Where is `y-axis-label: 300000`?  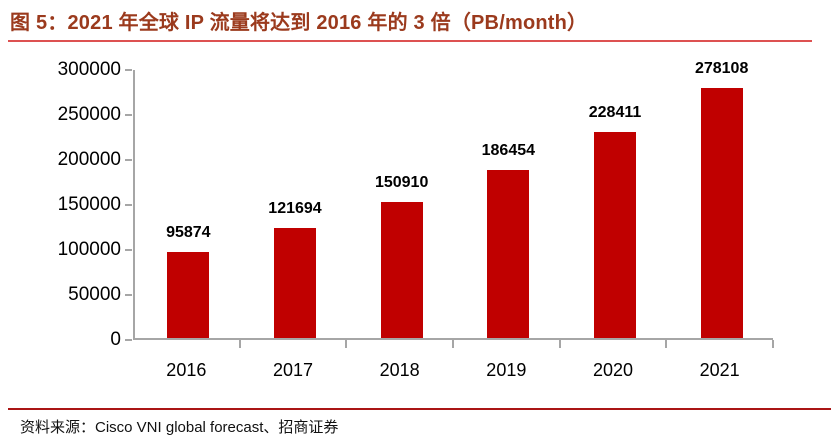 y-axis-label: 300000 is located at coordinates (89, 69).